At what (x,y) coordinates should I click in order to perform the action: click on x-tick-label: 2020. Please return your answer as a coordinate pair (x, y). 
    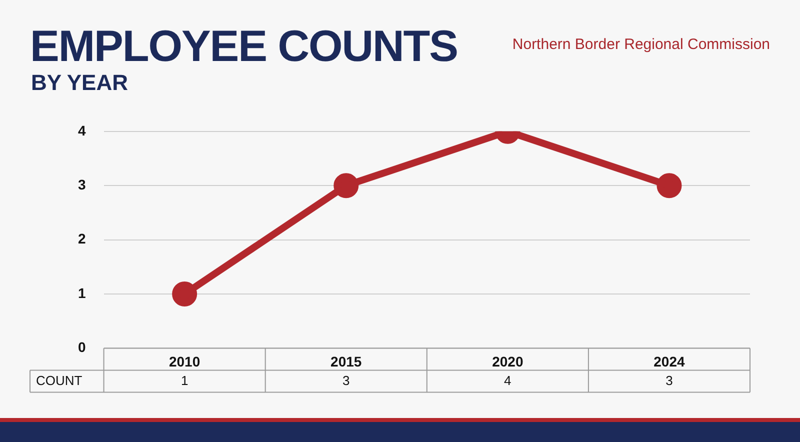
    Looking at the image, I should click on (508, 361).